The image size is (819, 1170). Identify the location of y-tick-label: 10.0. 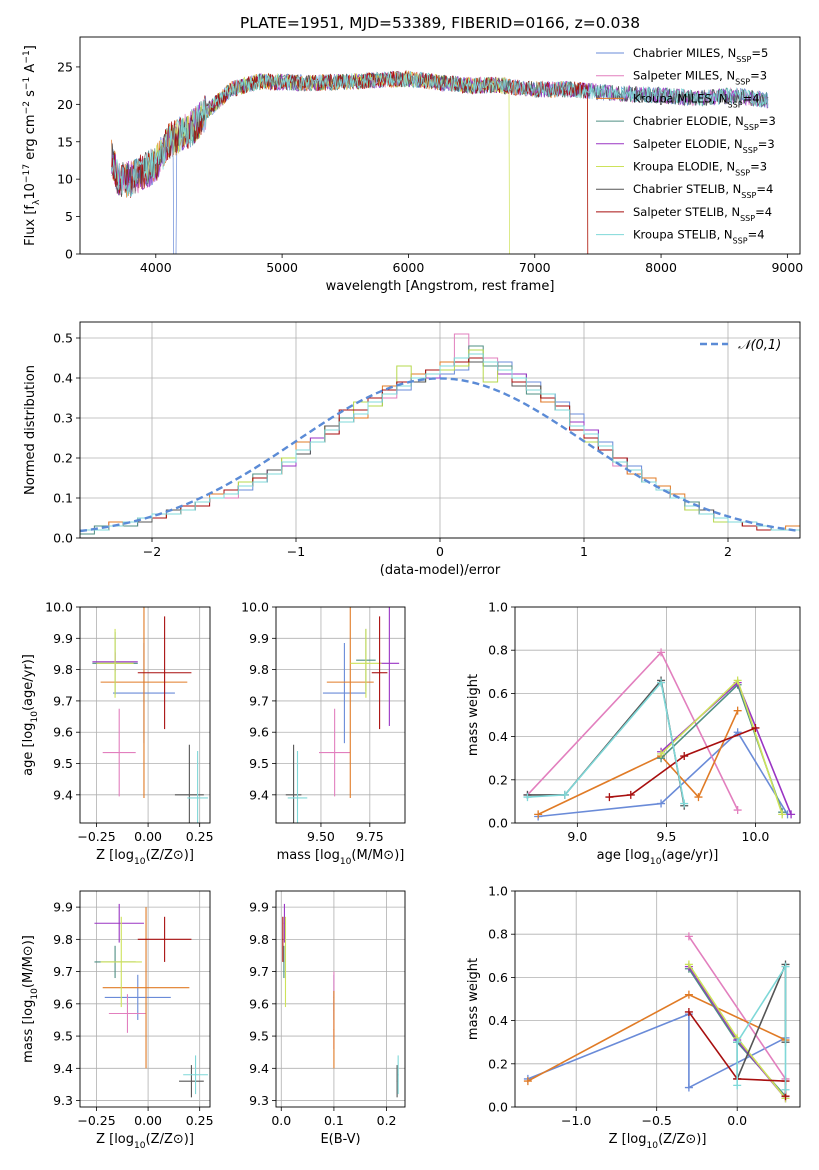
(59, 607).